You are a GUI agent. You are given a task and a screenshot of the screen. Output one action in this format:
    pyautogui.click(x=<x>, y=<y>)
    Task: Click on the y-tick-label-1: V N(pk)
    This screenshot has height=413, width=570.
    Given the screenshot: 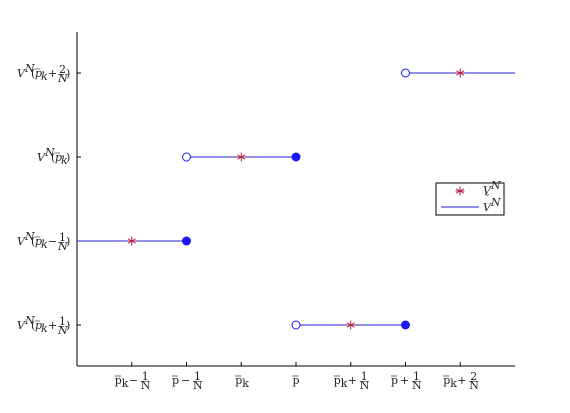 What is the action you would take?
    pyautogui.click(x=53, y=156)
    